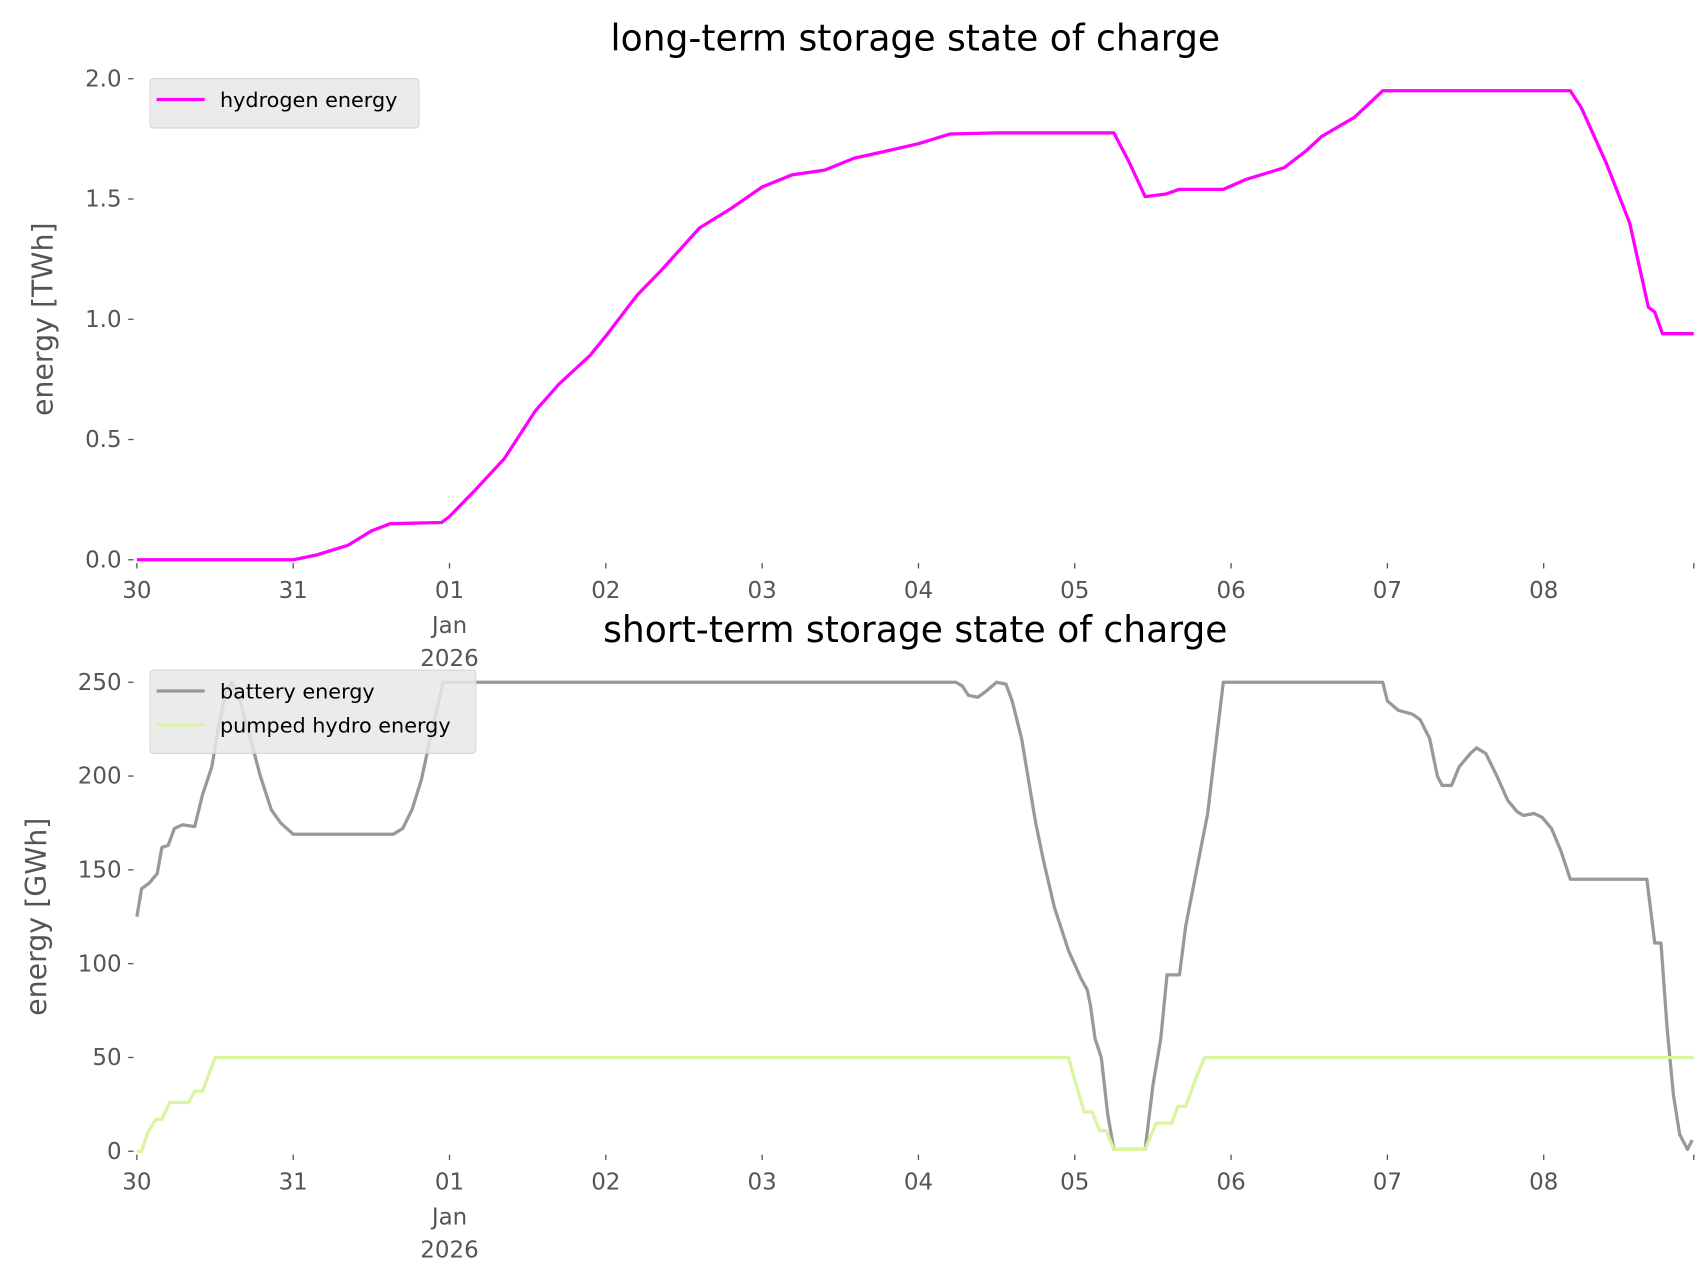 This screenshot has height=1277, width=1706. I want to click on y-tick-label: 2.0, so click(103, 79).